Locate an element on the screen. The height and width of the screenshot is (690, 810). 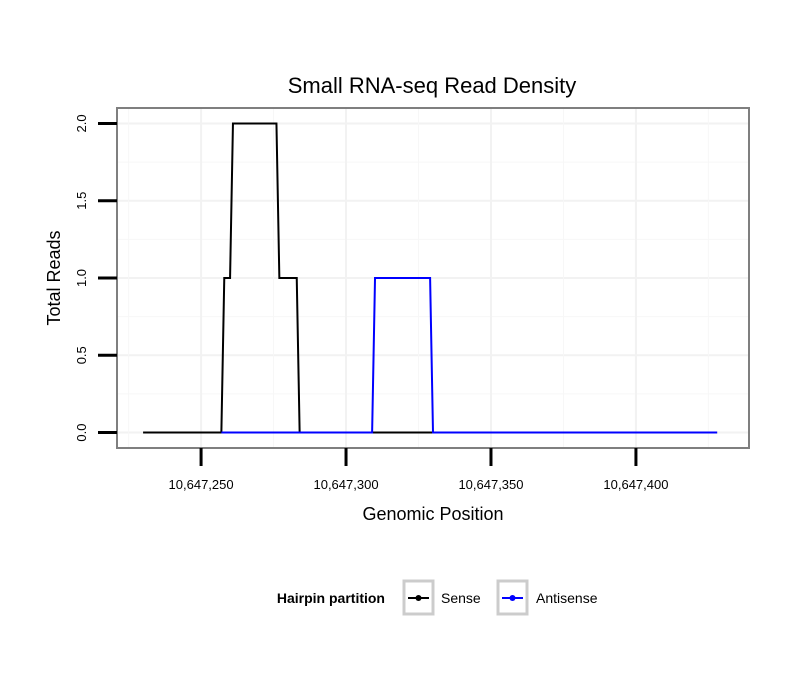
y-axis: 0.0 0.5 1.0 1.5 2.0 is located at coordinates (95, 278).